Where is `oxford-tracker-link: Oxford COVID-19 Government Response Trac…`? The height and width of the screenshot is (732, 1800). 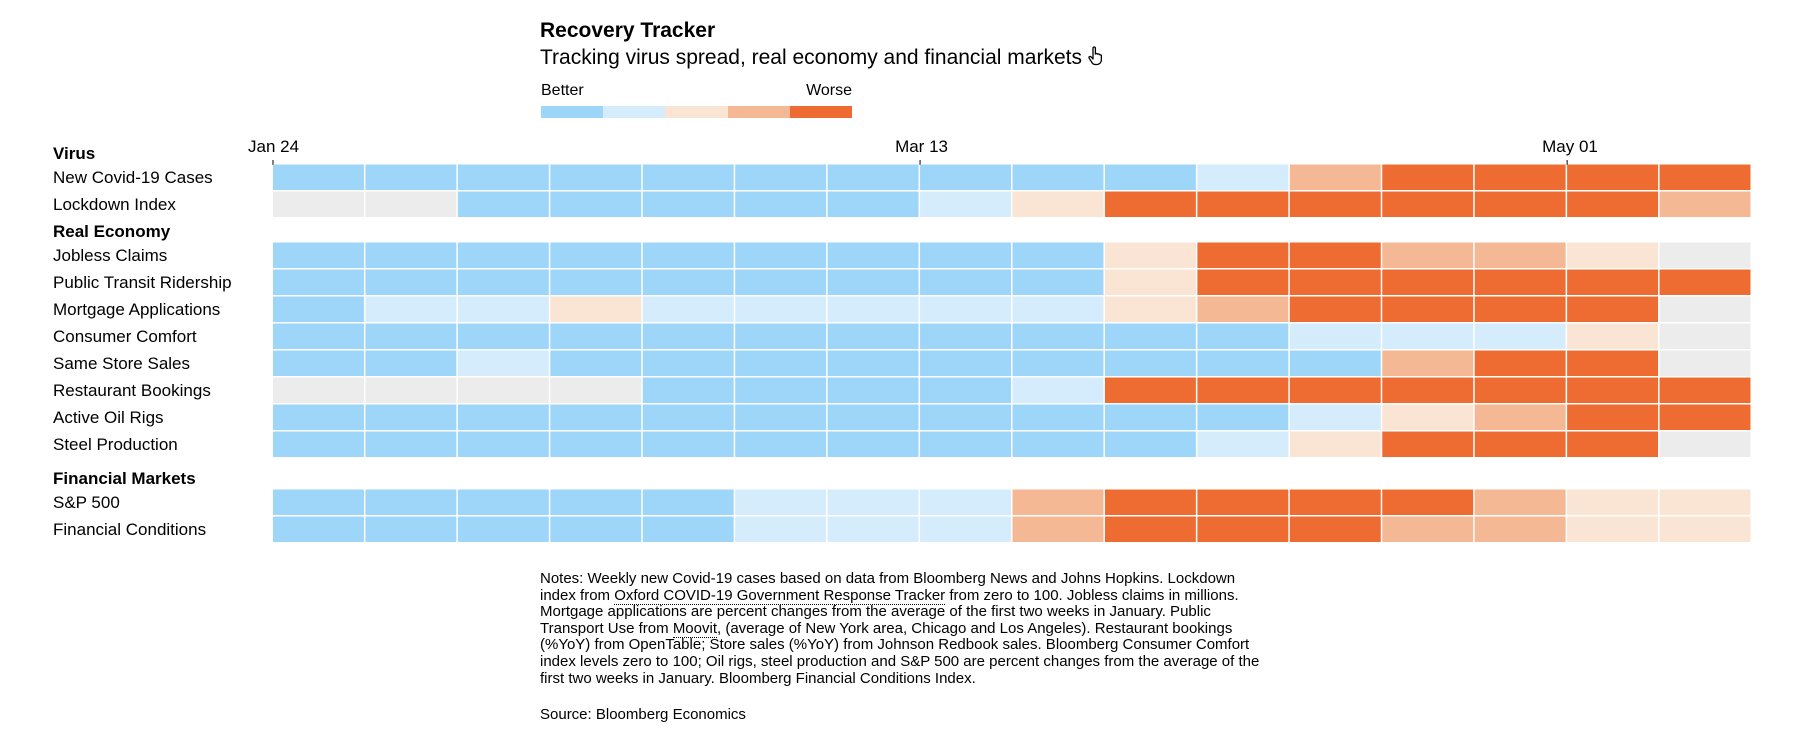 oxford-tracker-link: Oxford COVID-19 Government Response Trac… is located at coordinates (780, 595).